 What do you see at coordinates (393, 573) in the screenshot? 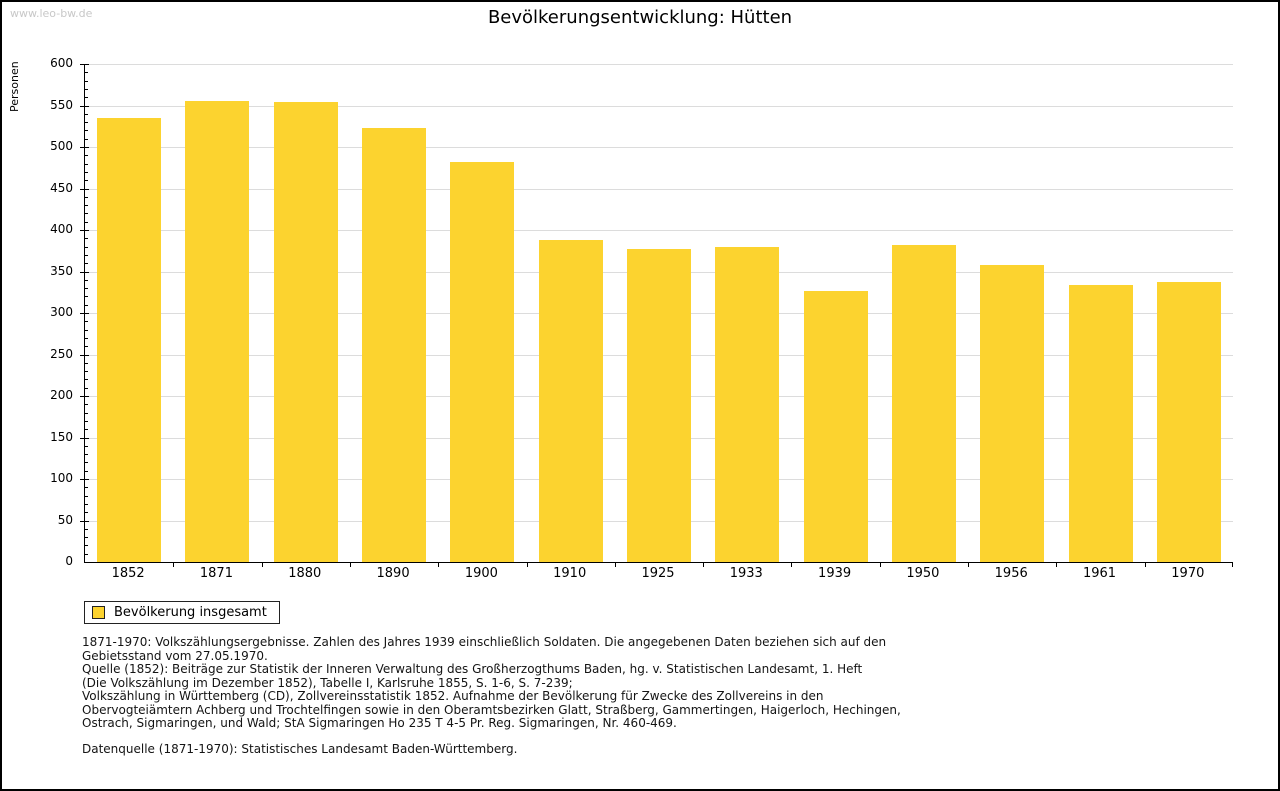
I see `x-tick-label: 1890` at bounding box center [393, 573].